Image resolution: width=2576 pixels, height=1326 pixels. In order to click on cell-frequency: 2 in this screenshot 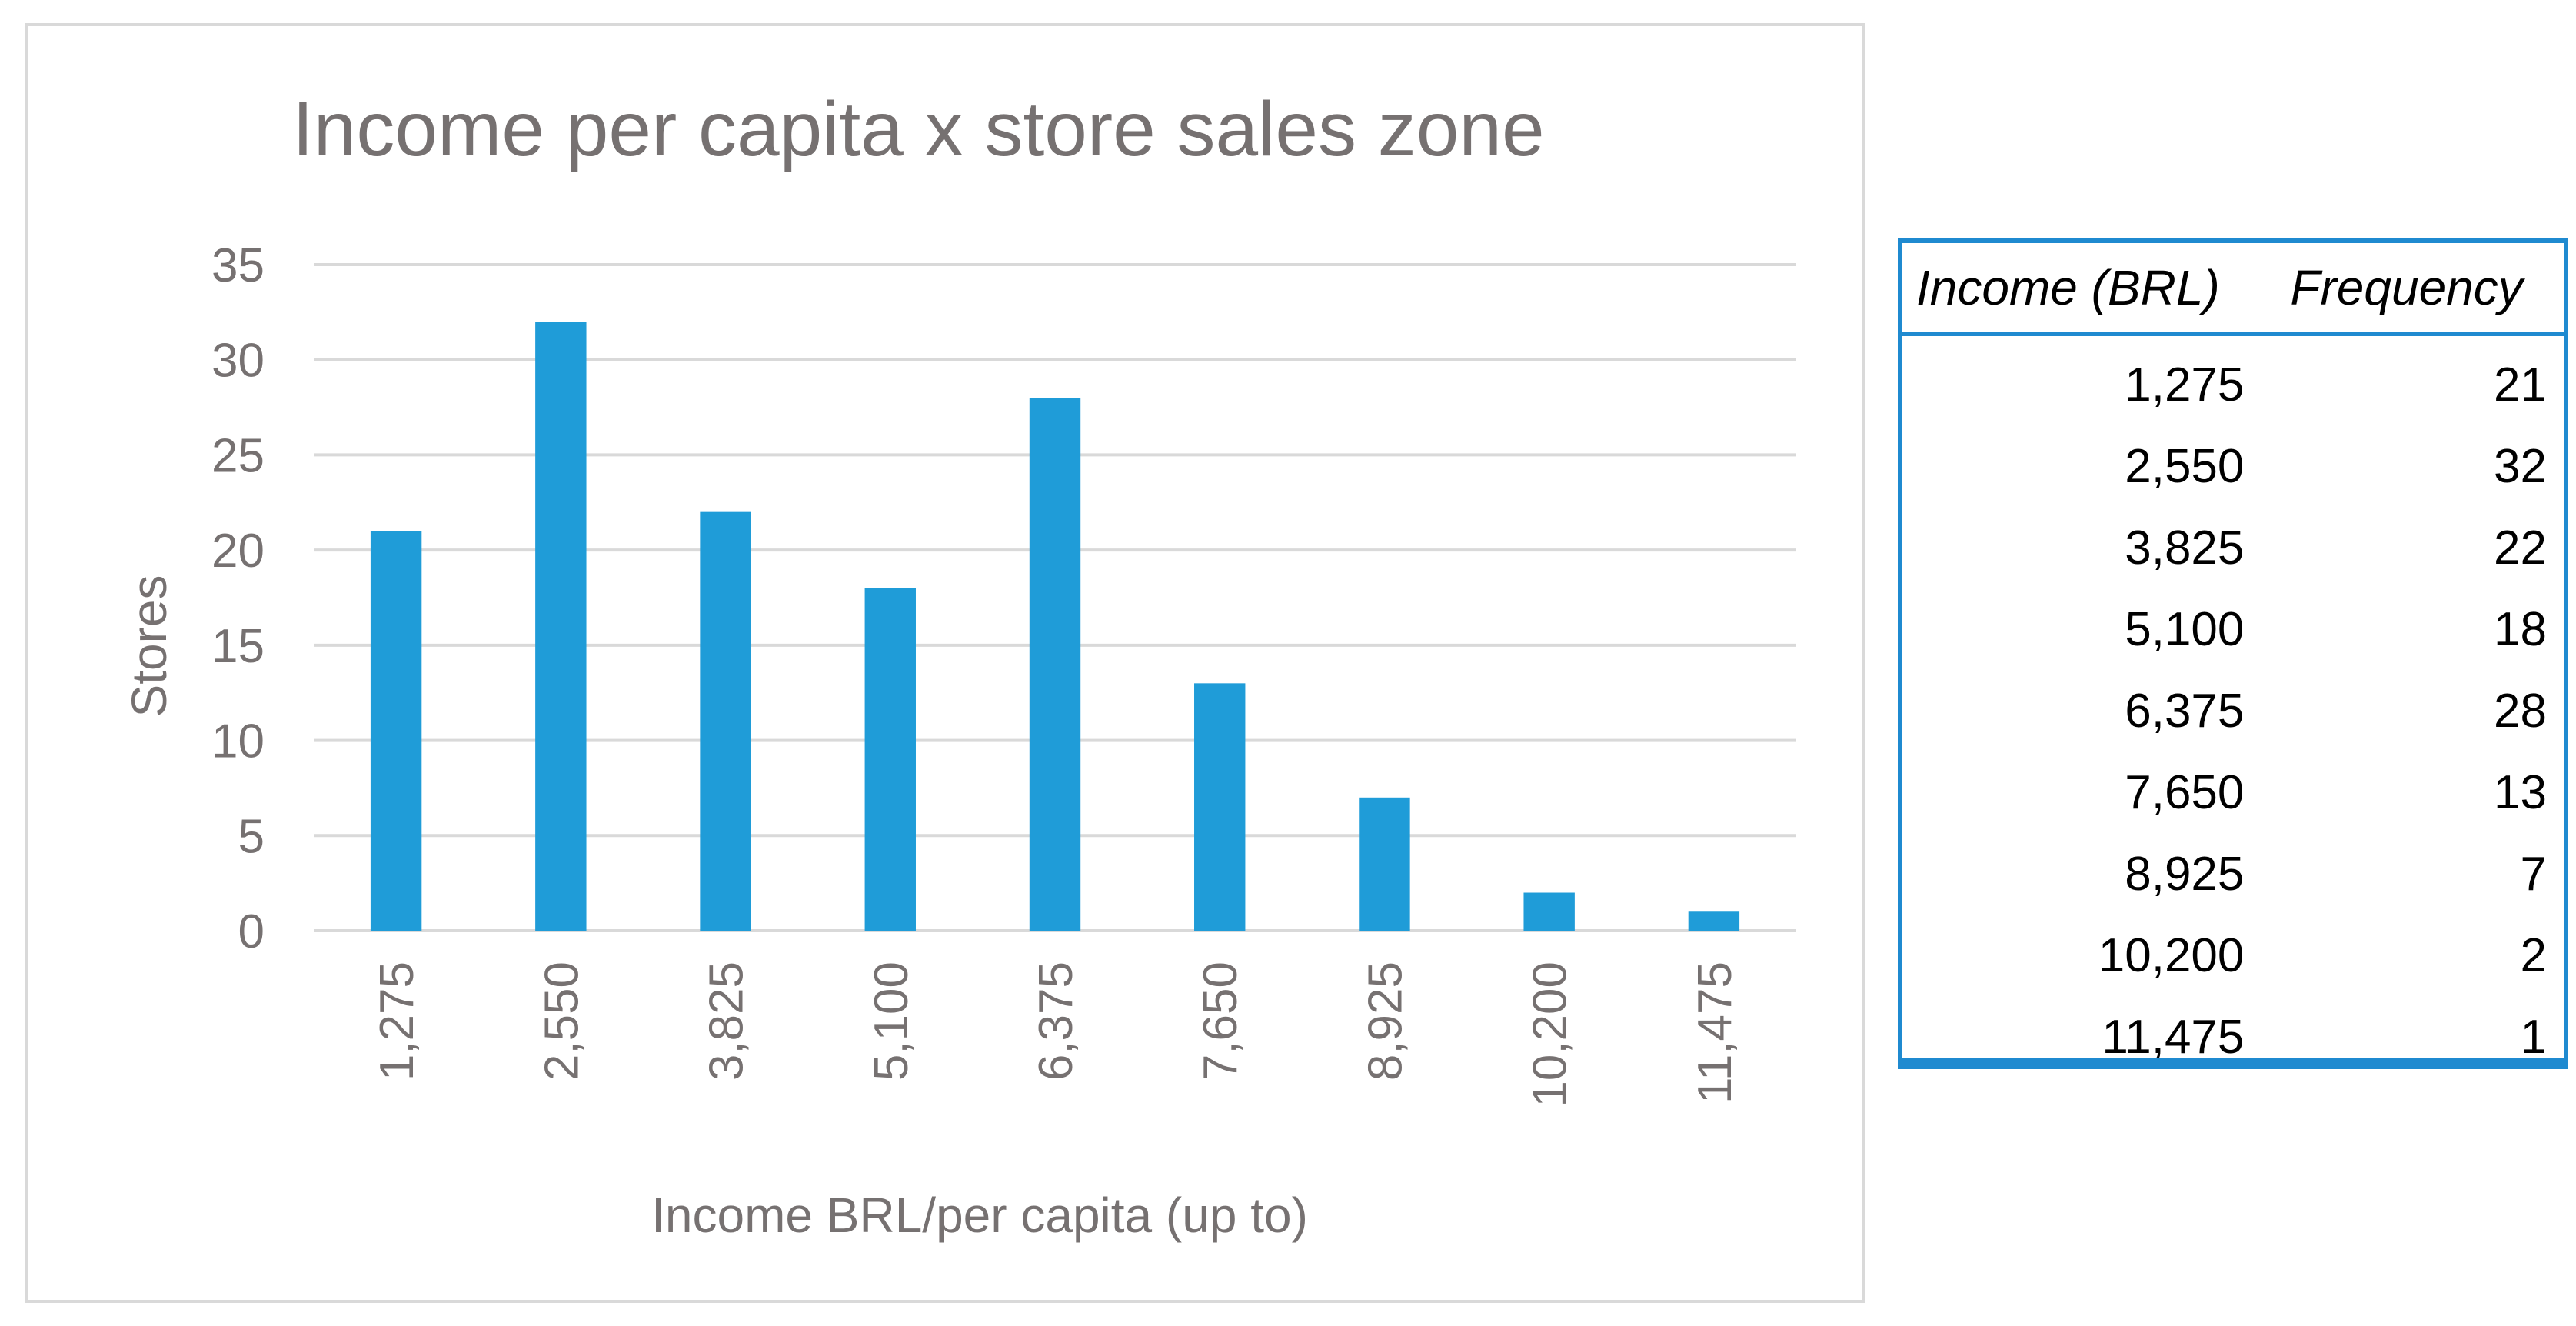, I will do `click(2533, 955)`.